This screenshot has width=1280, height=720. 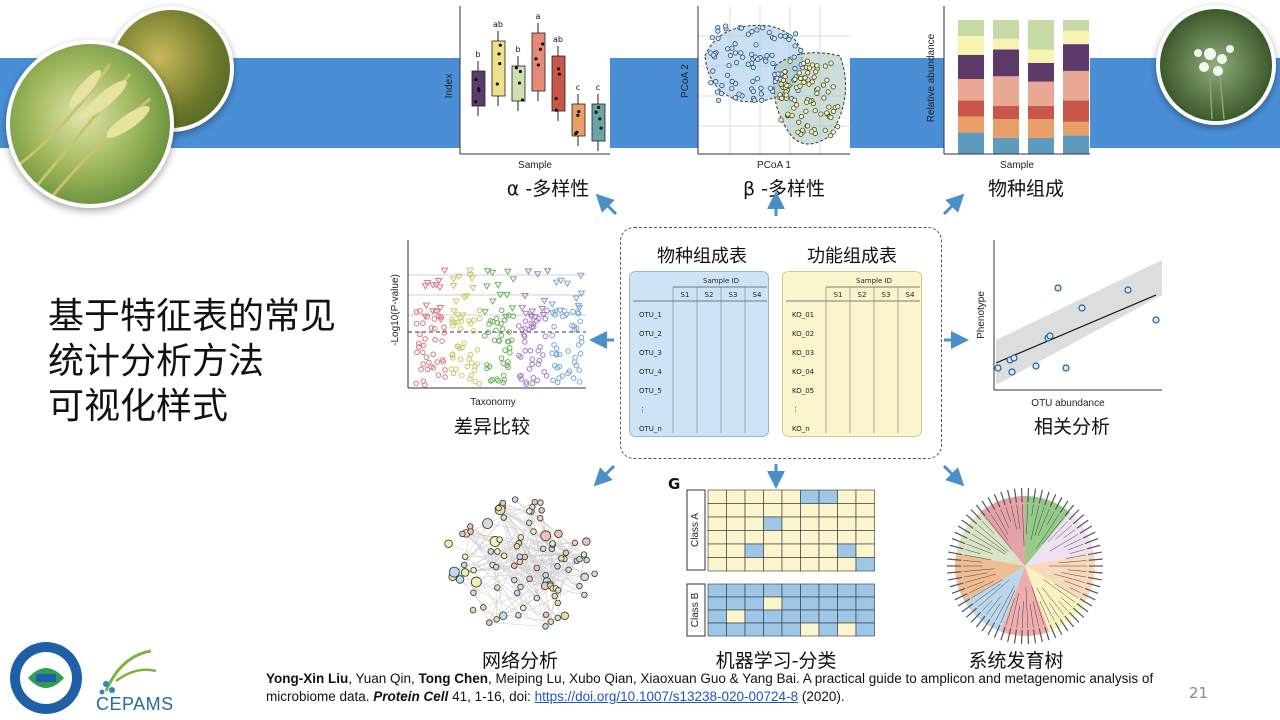 I want to click on table-column-header: S1, so click(x=685, y=295).